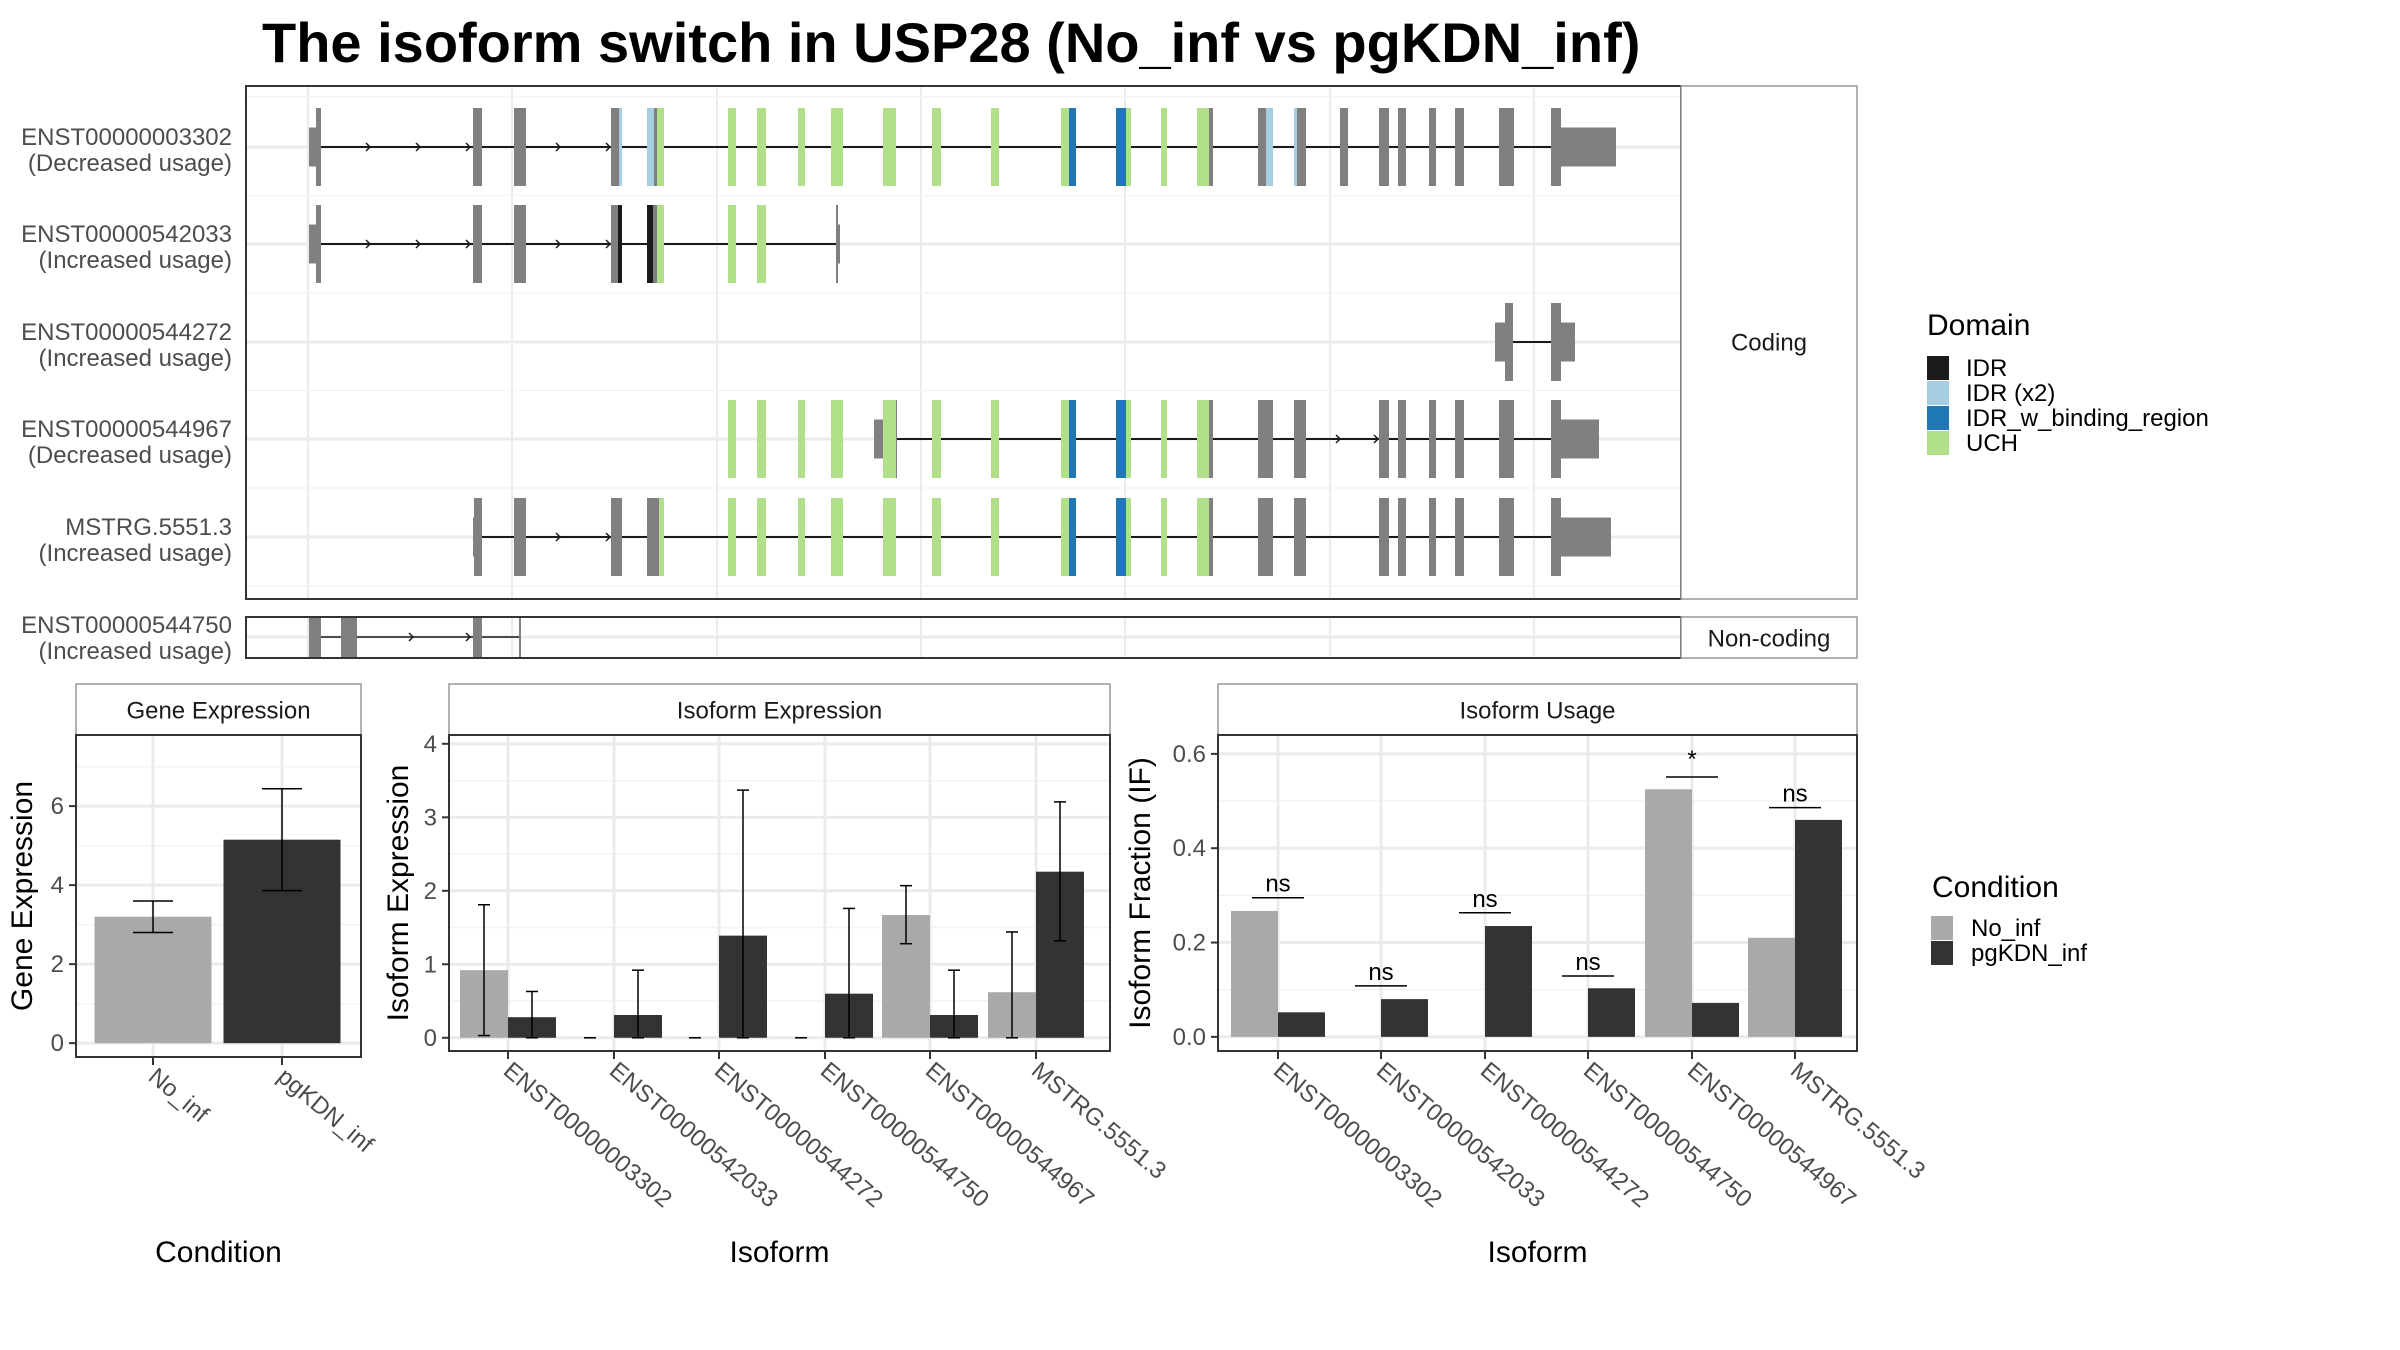  What do you see at coordinates (1254, 973) in the screenshot?
I see `bar-no-inf` at bounding box center [1254, 973].